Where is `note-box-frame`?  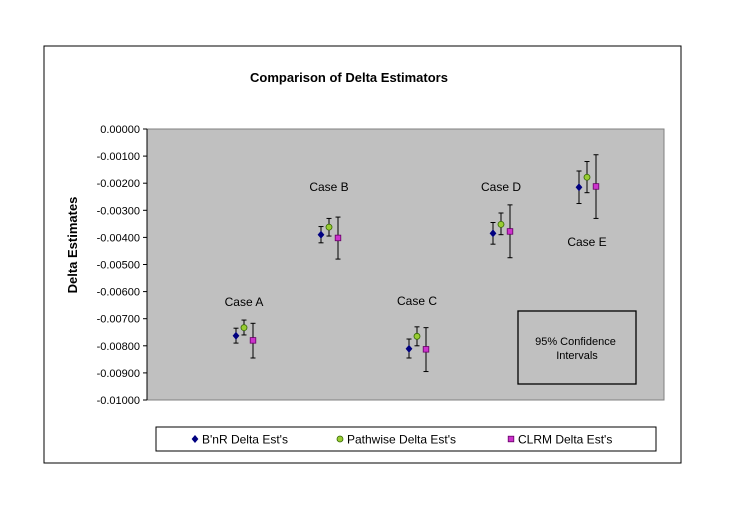
note-box-frame is located at coordinates (577, 347).